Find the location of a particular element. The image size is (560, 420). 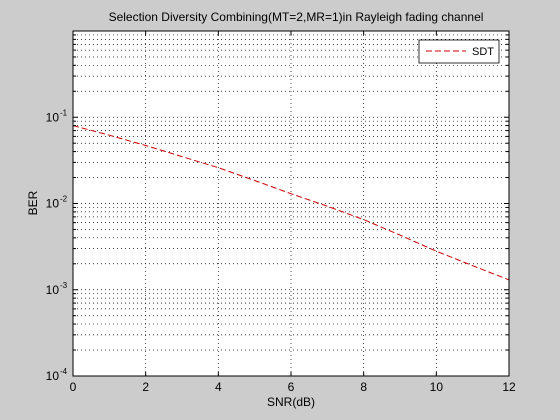

y-tick-label-exponent: -2 is located at coordinates (64, 199).